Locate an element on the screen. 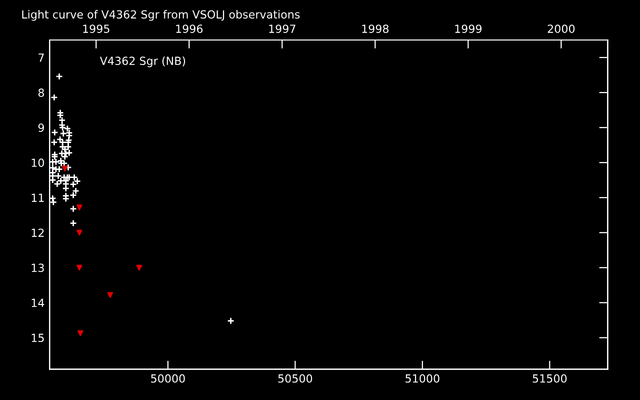 This screenshot has width=640, height=400. x-tick-label: 50000 is located at coordinates (168, 378).